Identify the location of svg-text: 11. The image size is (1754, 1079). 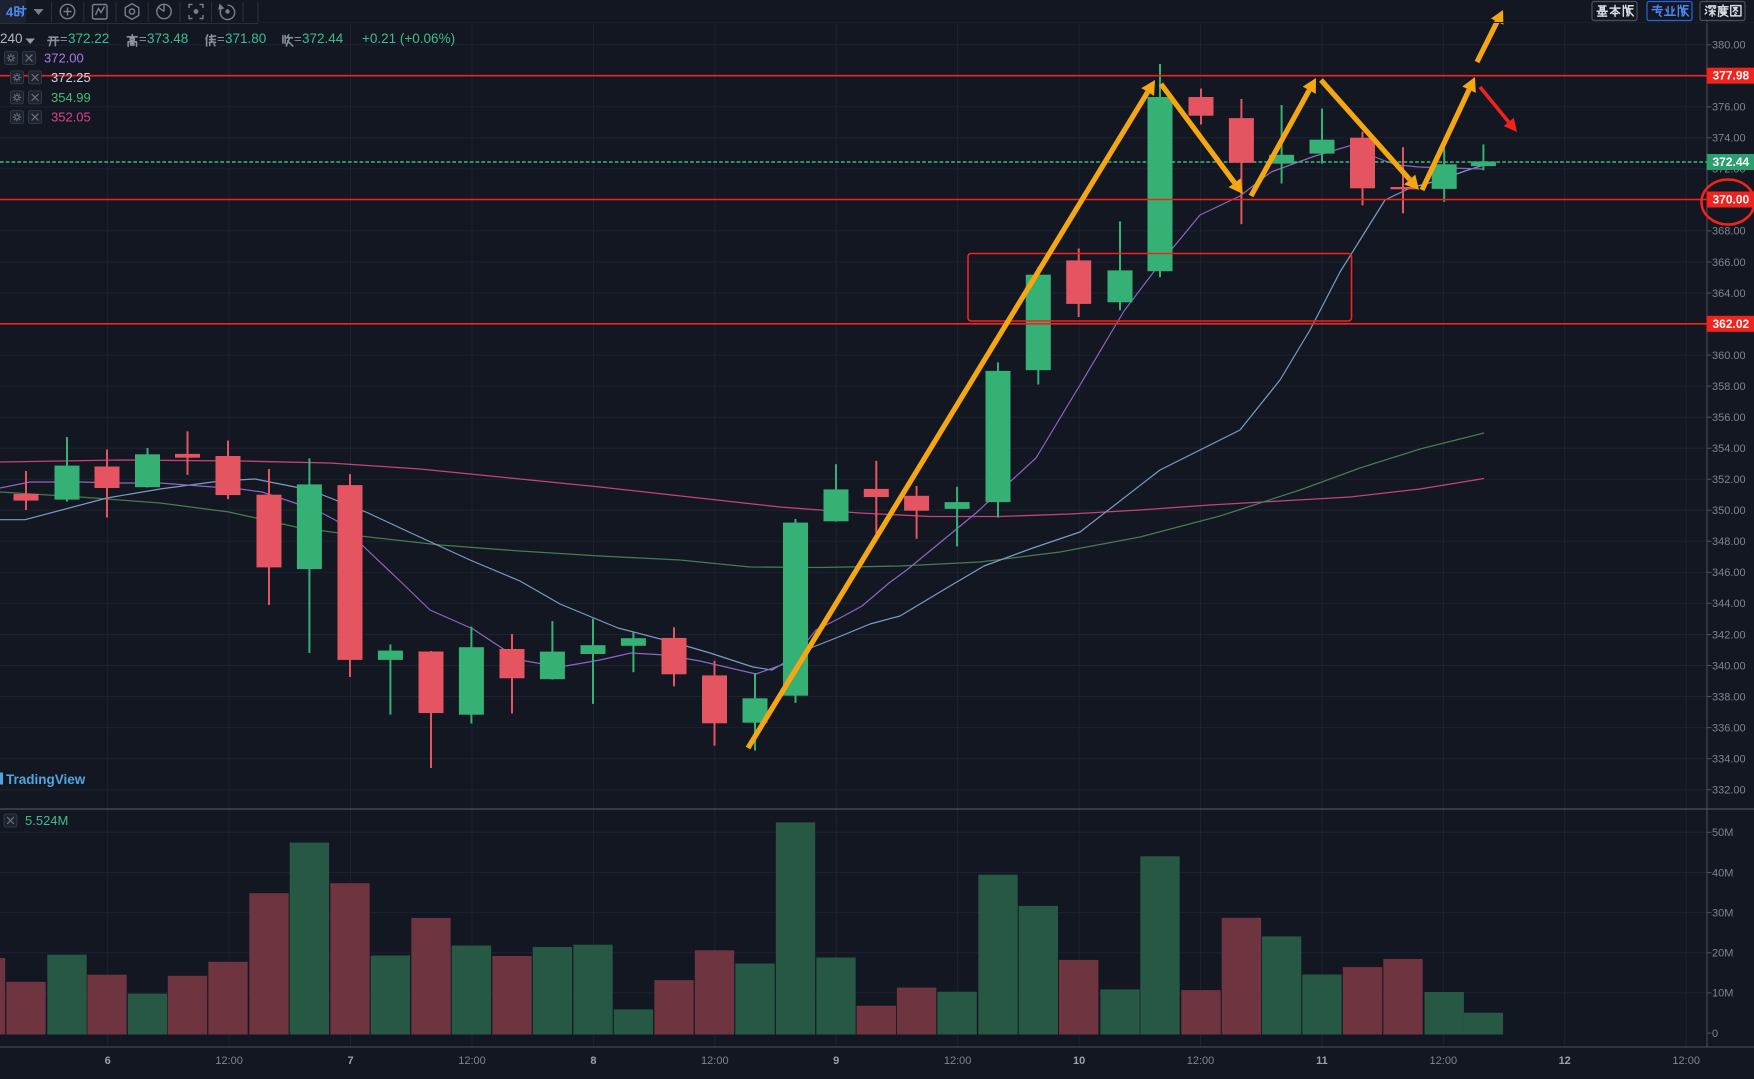
(1322, 1061).